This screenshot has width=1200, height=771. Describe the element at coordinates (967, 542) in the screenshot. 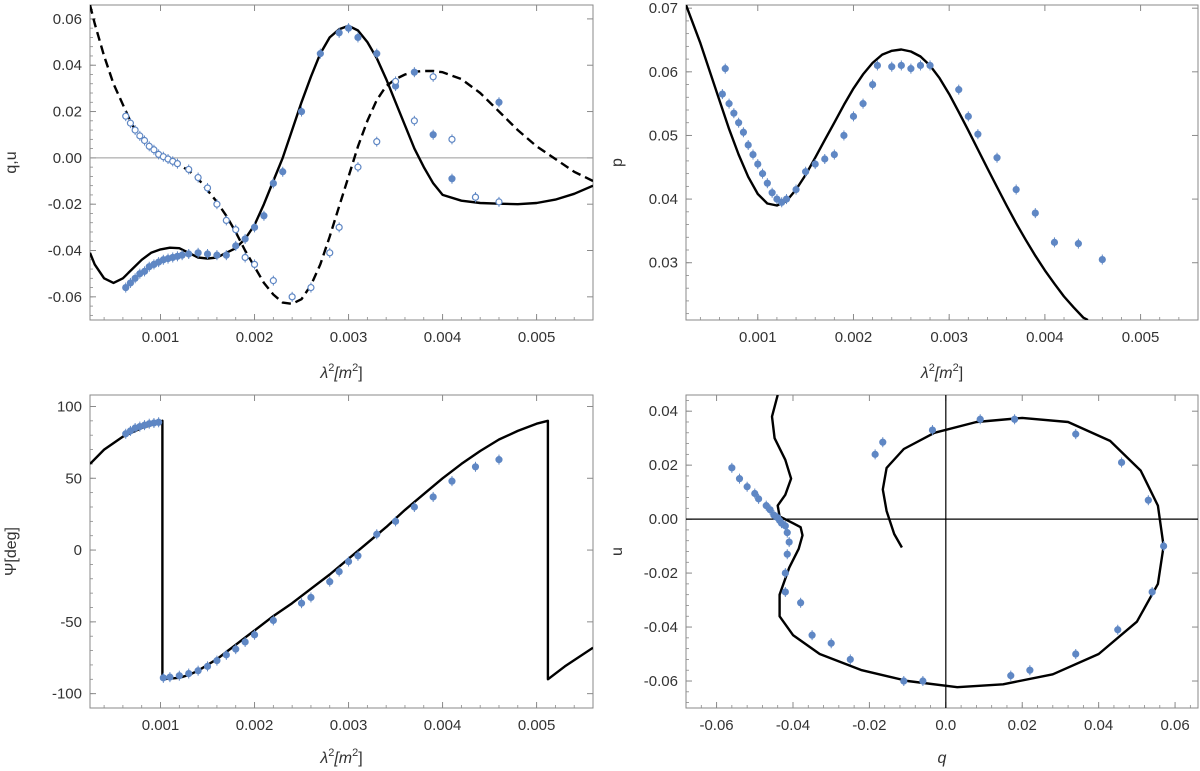

I see `series-line-q-u-model` at that location.